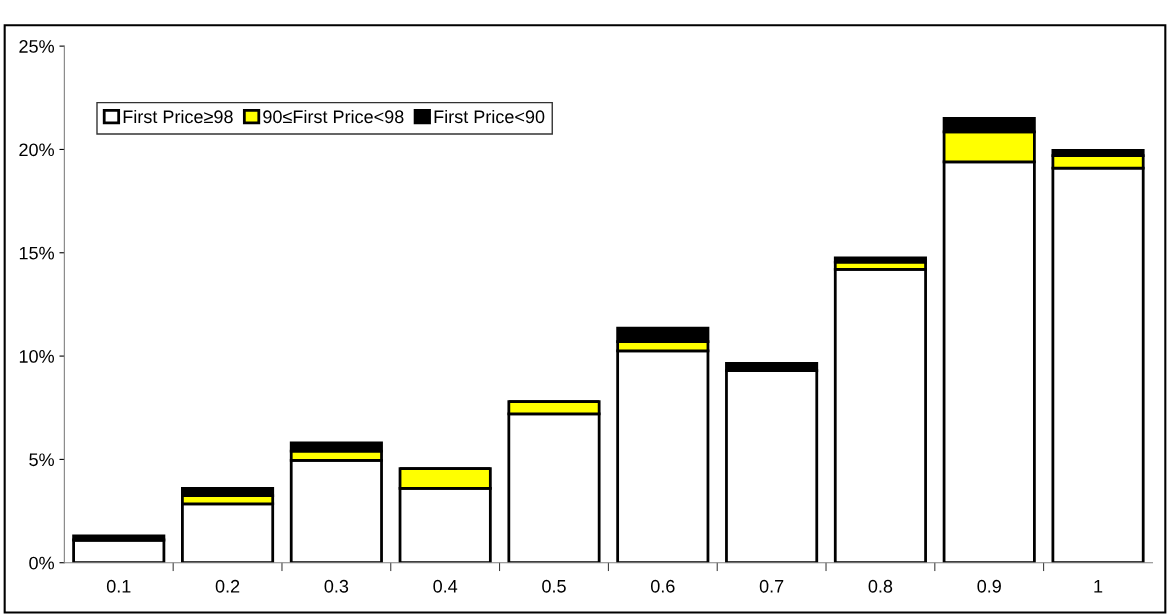 The image size is (1170, 615). Describe the element at coordinates (880, 586) in the screenshot. I see `x-tick-label: 0.8` at that location.